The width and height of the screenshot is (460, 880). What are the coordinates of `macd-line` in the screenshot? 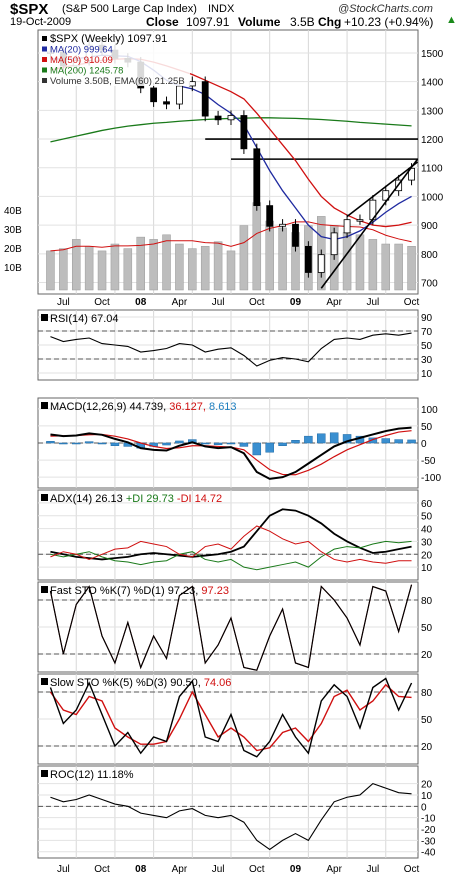 It's located at (231, 453).